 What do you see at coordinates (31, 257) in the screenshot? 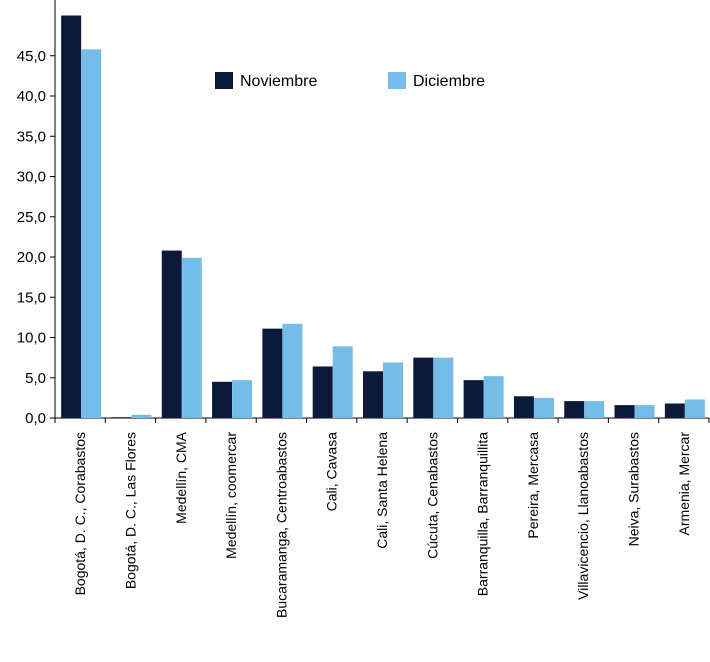
I see `y-tick-label: 20,0` at bounding box center [31, 257].